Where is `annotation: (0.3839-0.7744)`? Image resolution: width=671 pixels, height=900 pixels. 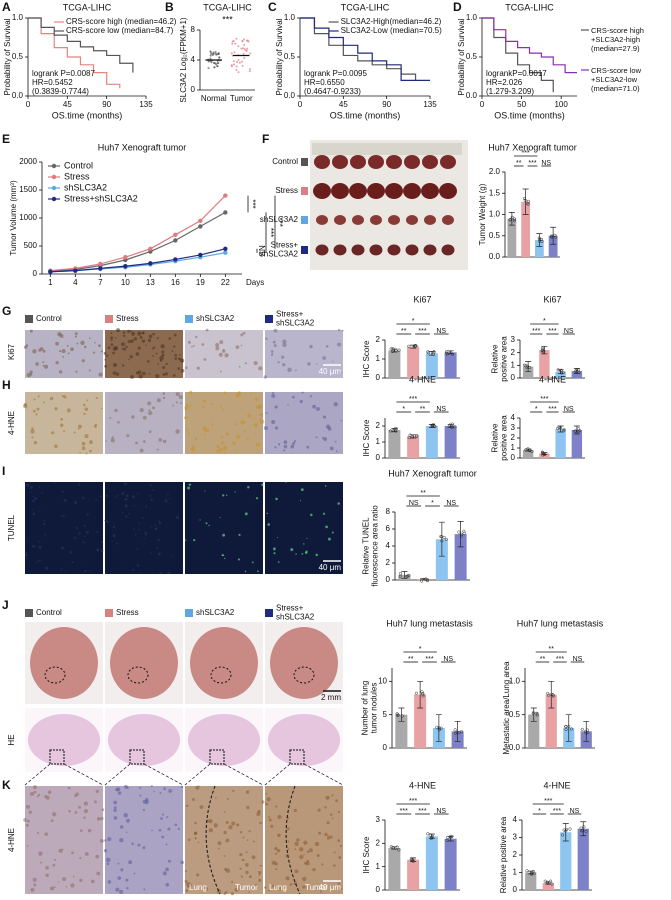 annotation: (0.3839-0.7744) is located at coordinates (60, 91).